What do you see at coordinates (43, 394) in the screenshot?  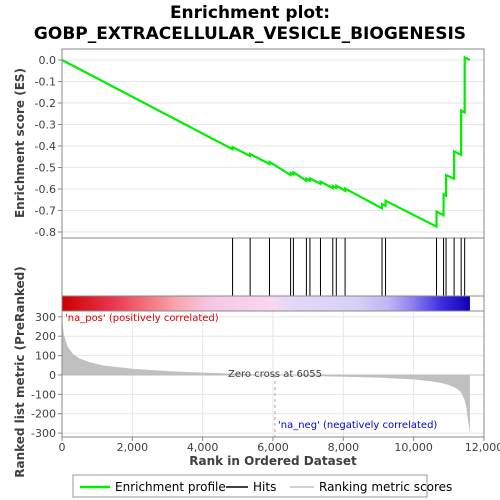 I see `metric-y-tick-label: -100` at bounding box center [43, 394].